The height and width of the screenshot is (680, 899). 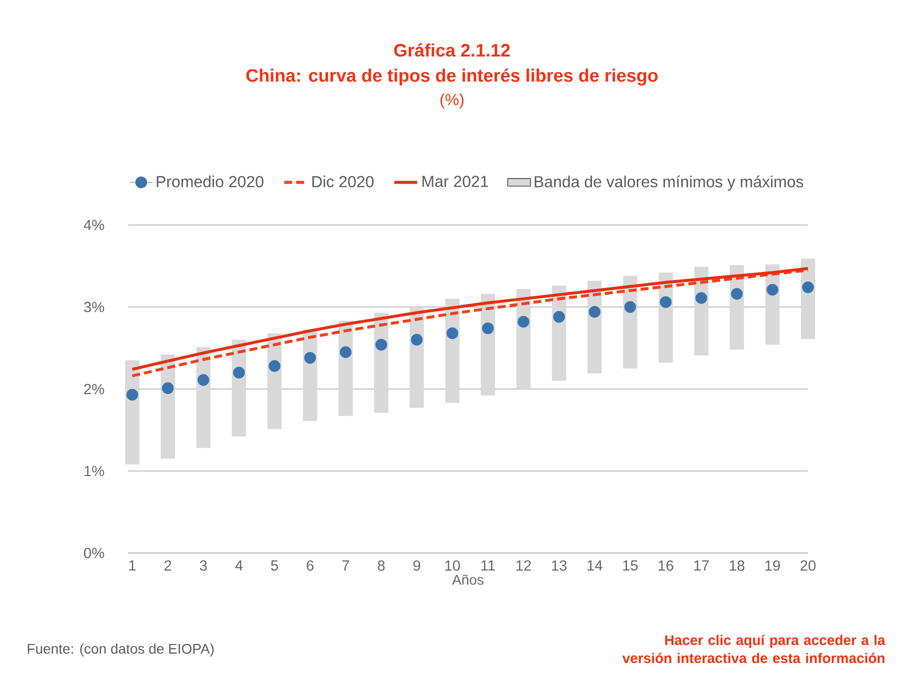 What do you see at coordinates (416, 565) in the screenshot?
I see `x-tick-label: 9` at bounding box center [416, 565].